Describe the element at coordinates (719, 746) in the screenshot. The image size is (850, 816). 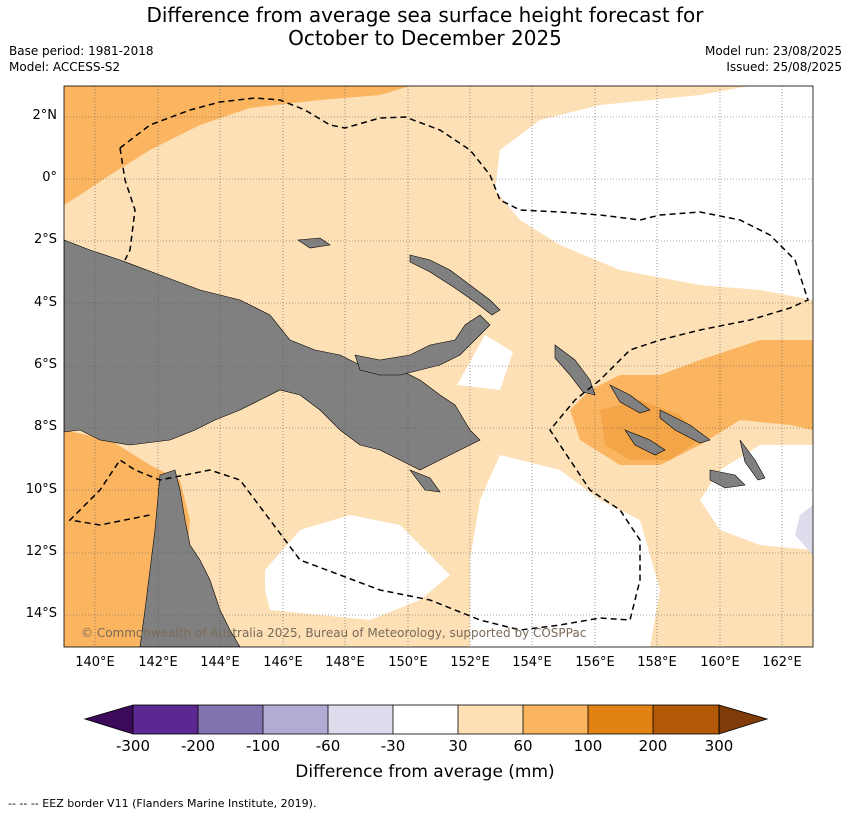
I see `colorbar-tick: 300` at that location.